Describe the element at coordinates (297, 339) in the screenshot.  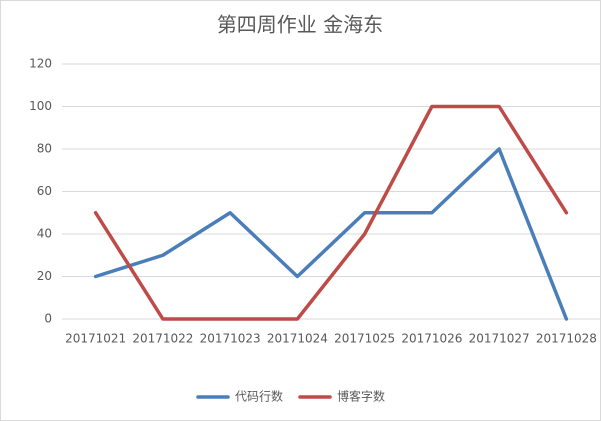
I see `x-tick-label: 20171024` at that location.